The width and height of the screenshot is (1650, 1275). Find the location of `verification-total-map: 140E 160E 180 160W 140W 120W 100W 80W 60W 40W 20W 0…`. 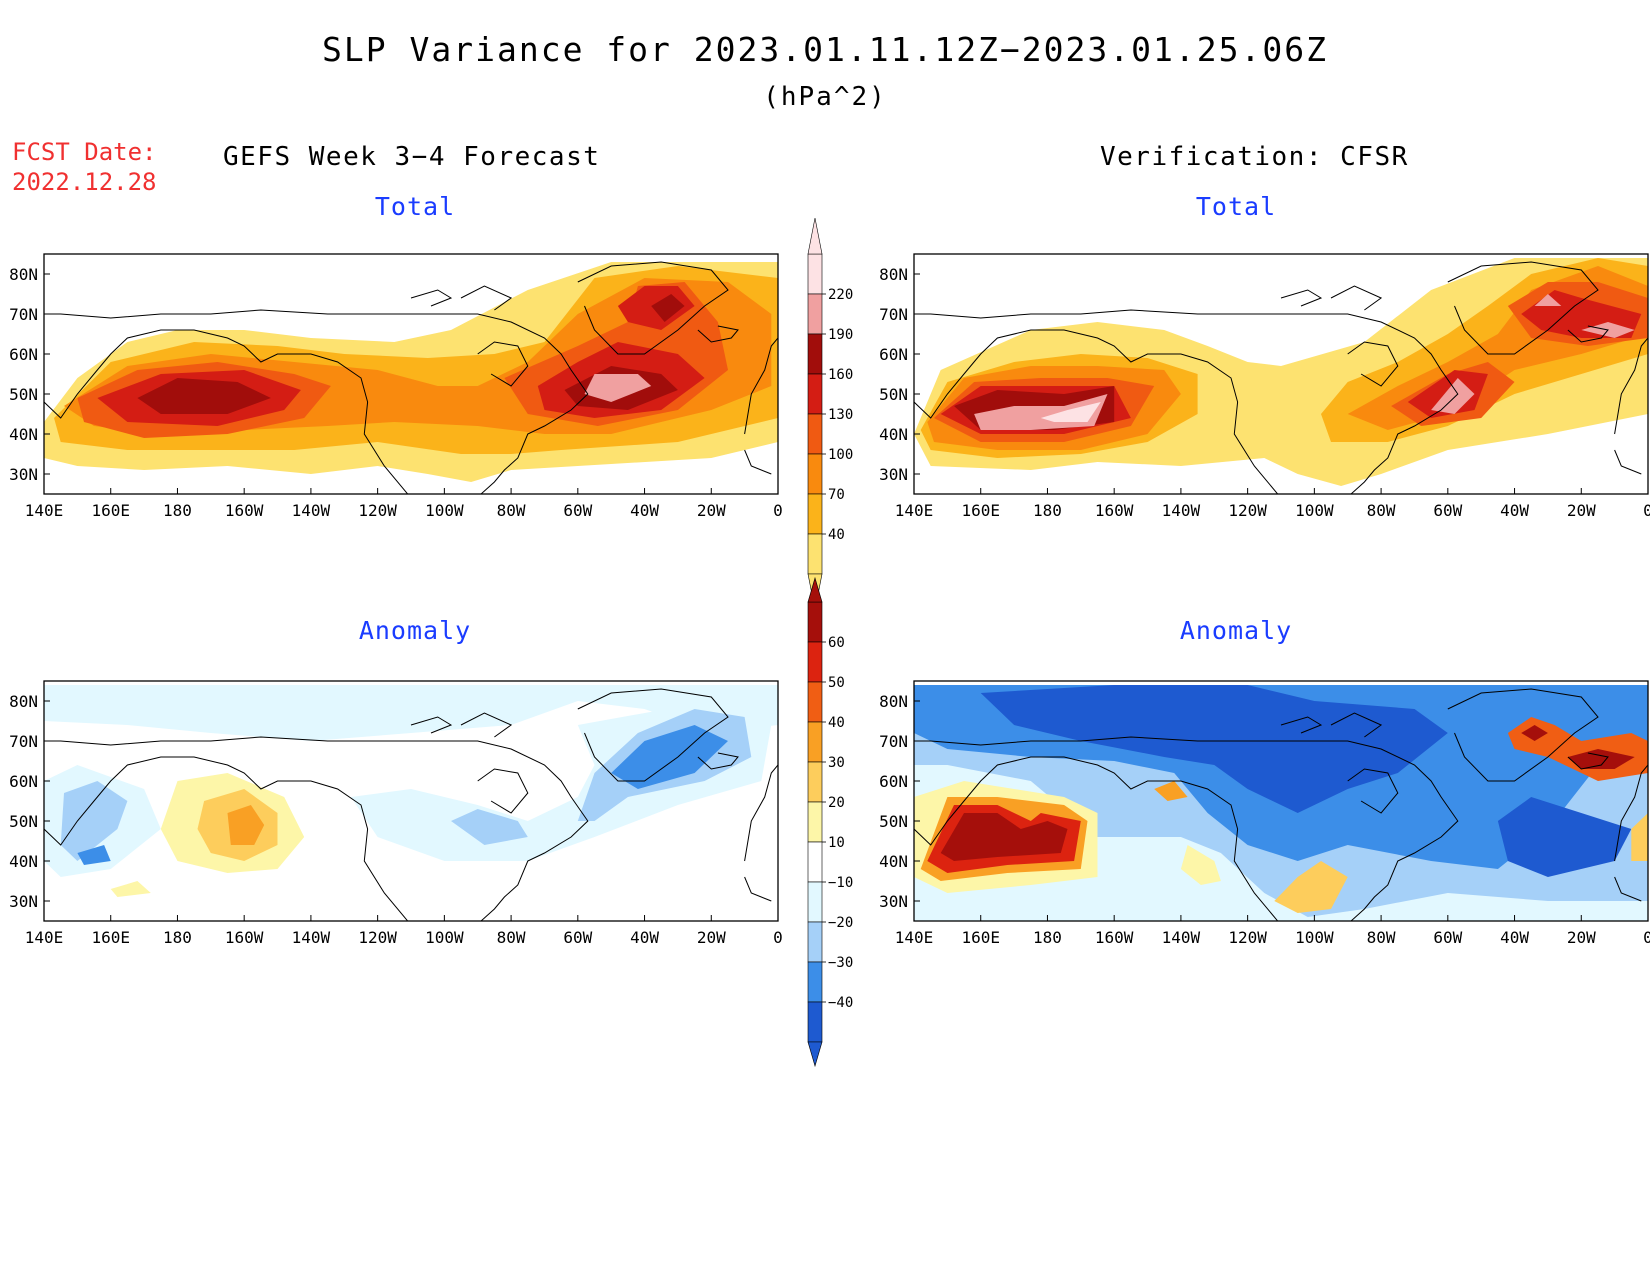

verification-total-map: 140E 160E 180 160W 140W 120W 100W 80W 60W 40W 20W 0… is located at coordinates (1264, 386).